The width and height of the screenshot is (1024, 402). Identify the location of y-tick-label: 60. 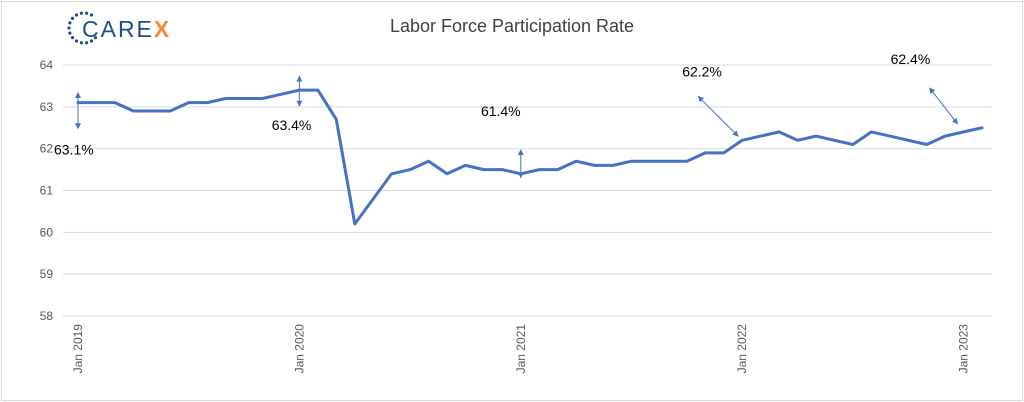
(47, 232).